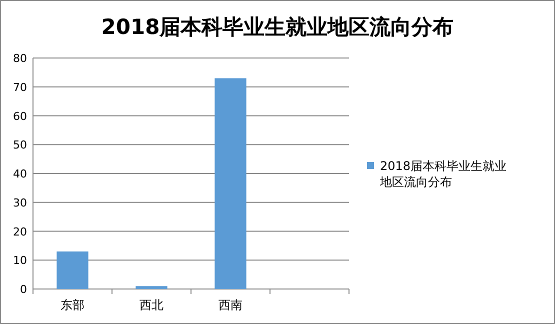 This screenshot has height=324, width=555. I want to click on y-tick-label: 10, so click(20, 261).